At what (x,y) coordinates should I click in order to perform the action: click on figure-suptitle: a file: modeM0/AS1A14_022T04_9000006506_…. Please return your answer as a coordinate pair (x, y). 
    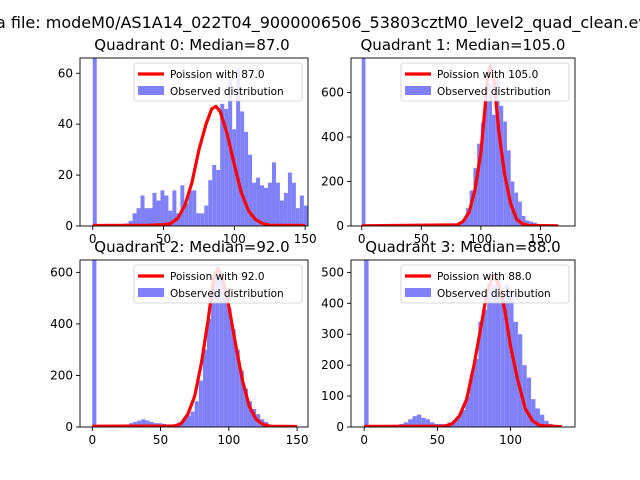
    Looking at the image, I should click on (320, 23).